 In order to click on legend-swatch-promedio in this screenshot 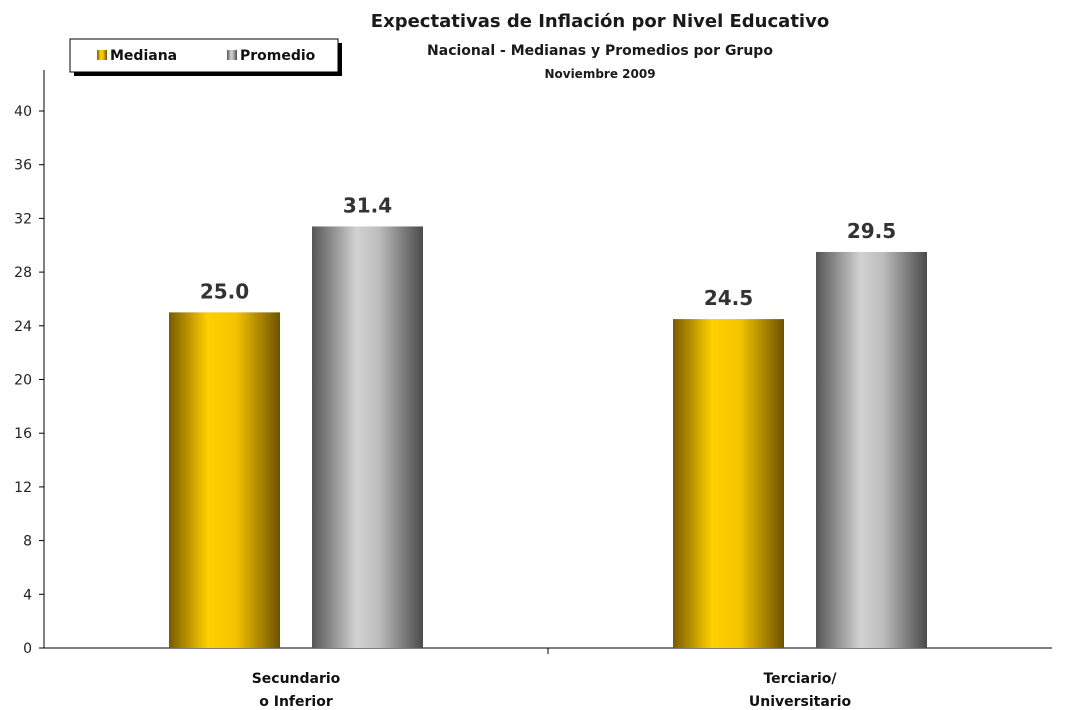, I will do `click(232, 55)`.